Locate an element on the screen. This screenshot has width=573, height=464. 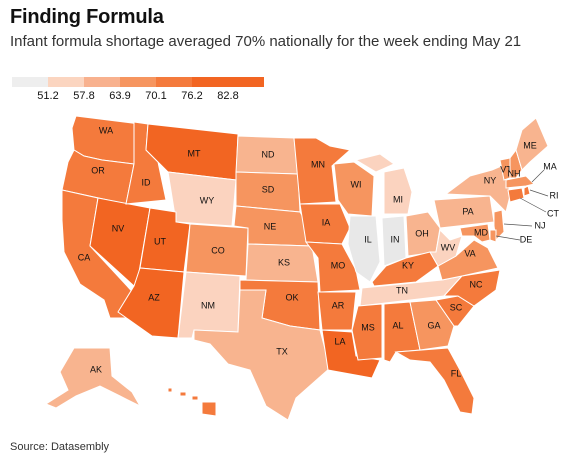
state-SC: SC is located at coordinates (455, 311).